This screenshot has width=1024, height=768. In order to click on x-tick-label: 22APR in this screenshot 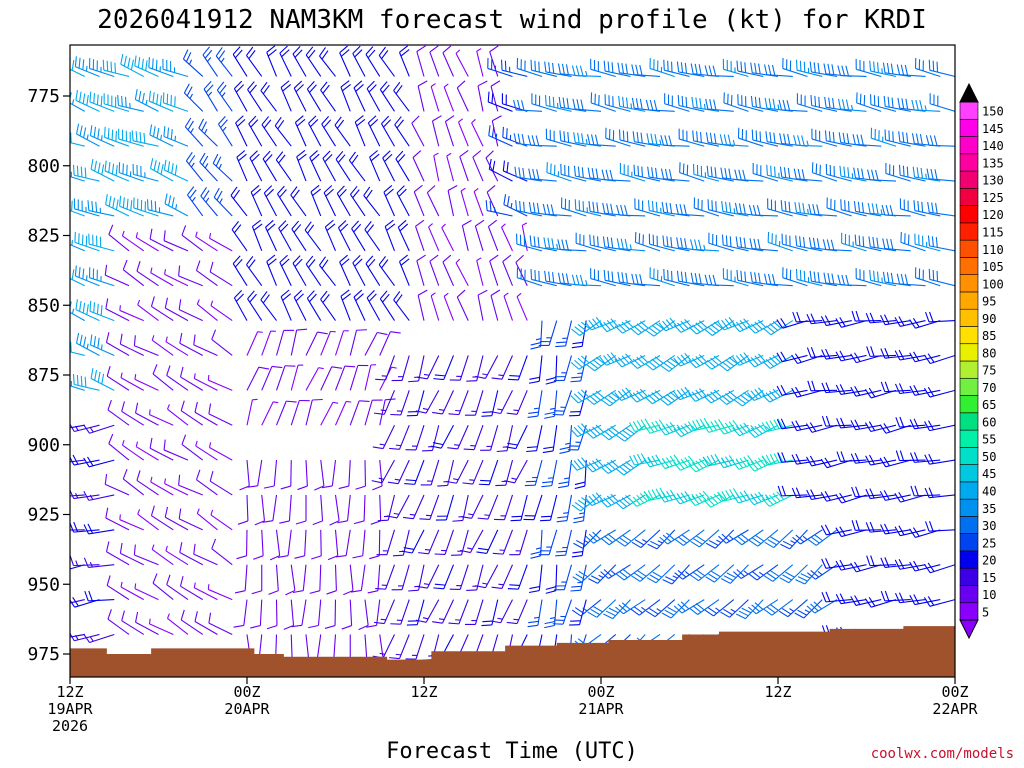, I will do `click(955, 709)`.